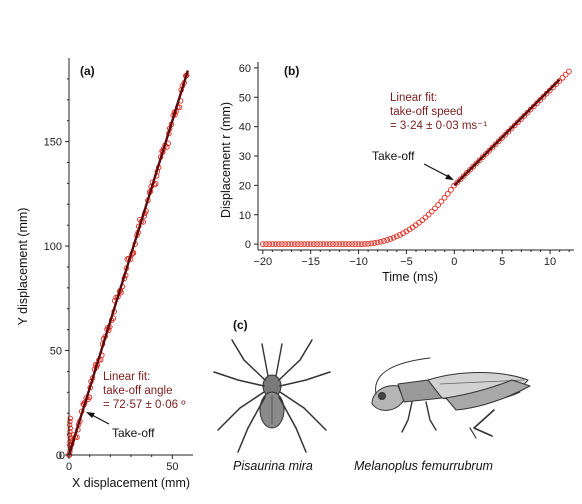  What do you see at coordinates (393, 156) in the screenshot?
I see `panel-b-takeoff-label: Take-off` at bounding box center [393, 156].